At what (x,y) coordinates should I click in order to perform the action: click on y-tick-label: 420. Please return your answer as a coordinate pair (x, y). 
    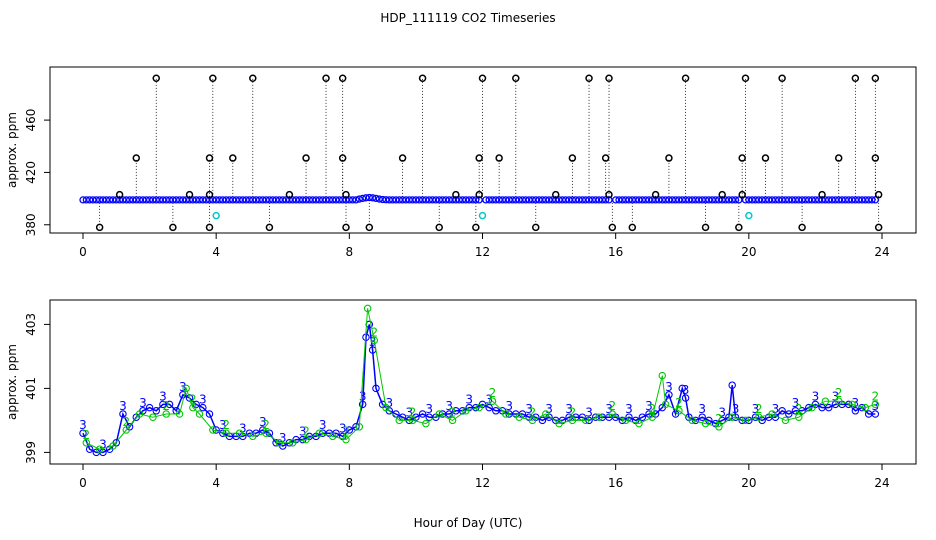
    Looking at the image, I should click on (31, 172).